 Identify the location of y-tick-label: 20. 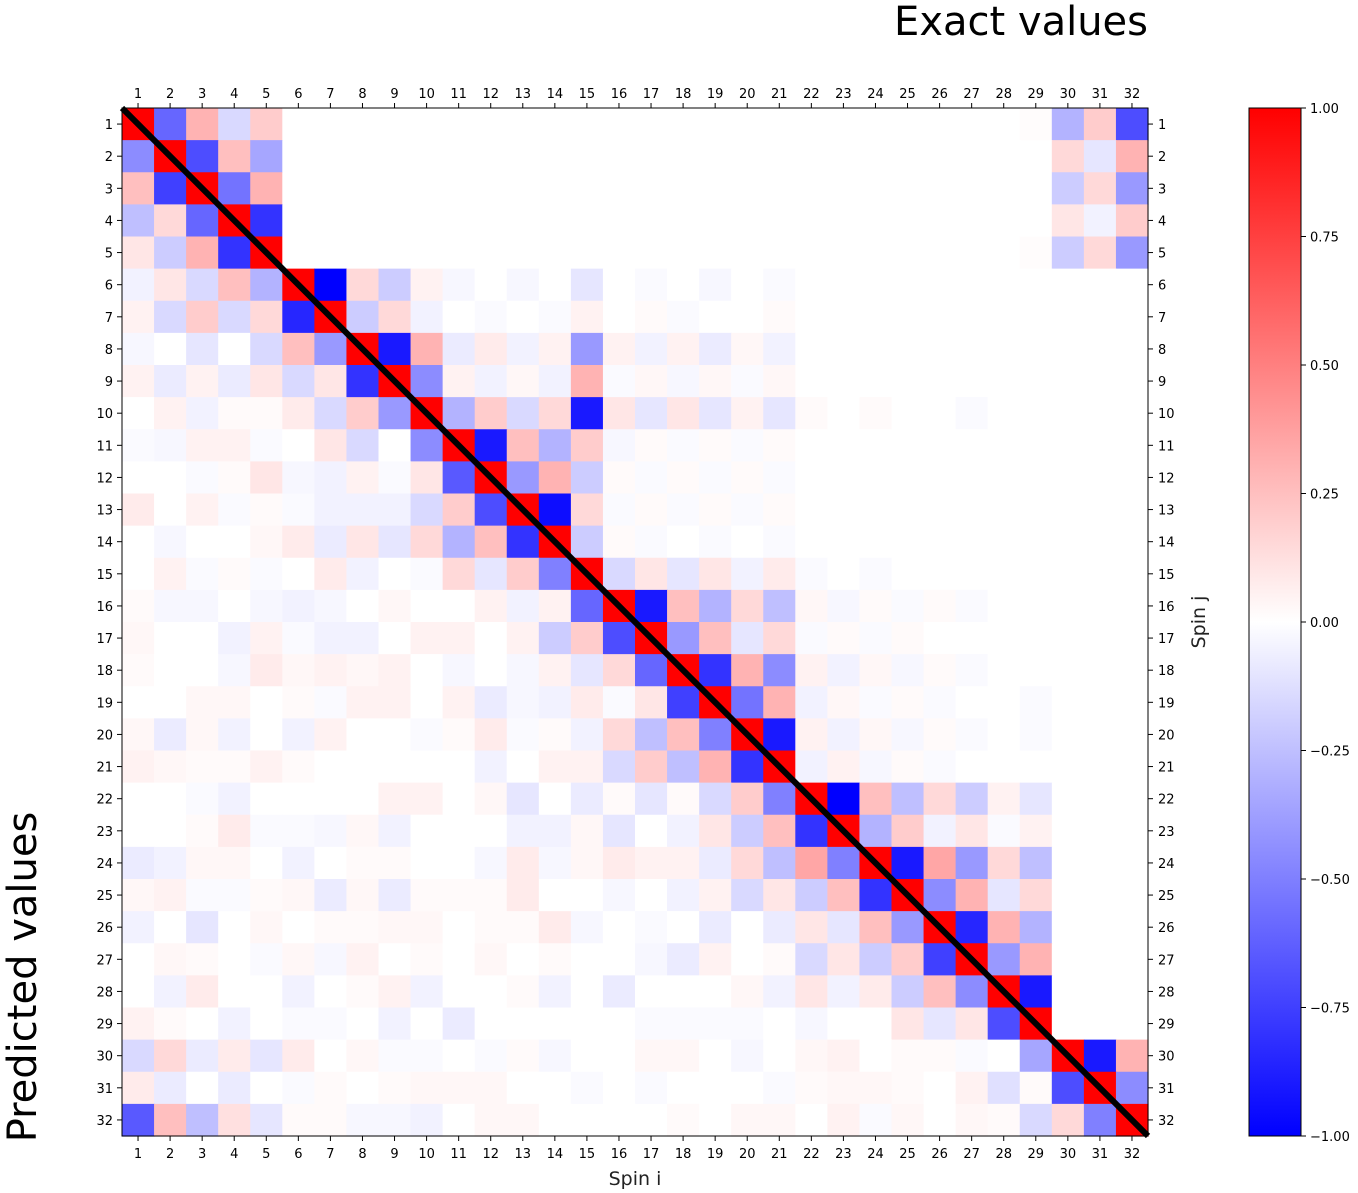
(1166, 735).